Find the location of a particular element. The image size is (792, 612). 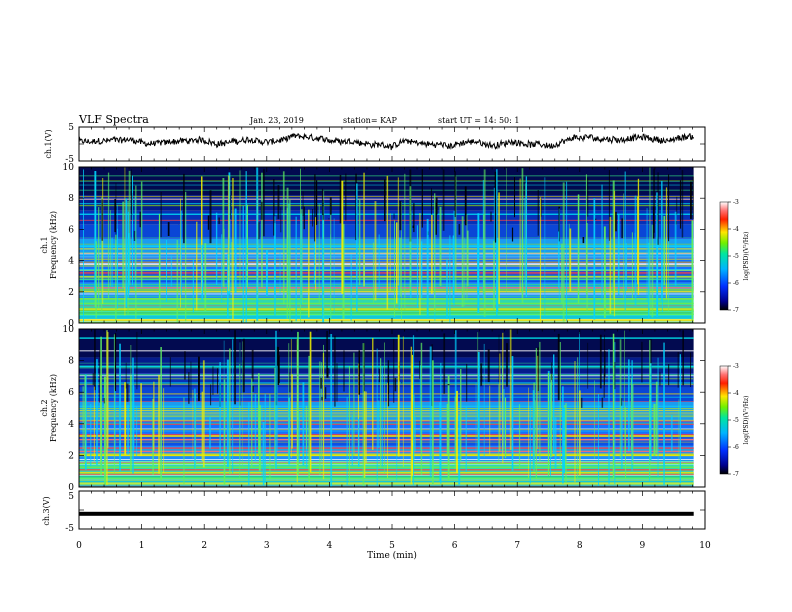

ch1-ytick-5: 5 is located at coordinates (71, 128).